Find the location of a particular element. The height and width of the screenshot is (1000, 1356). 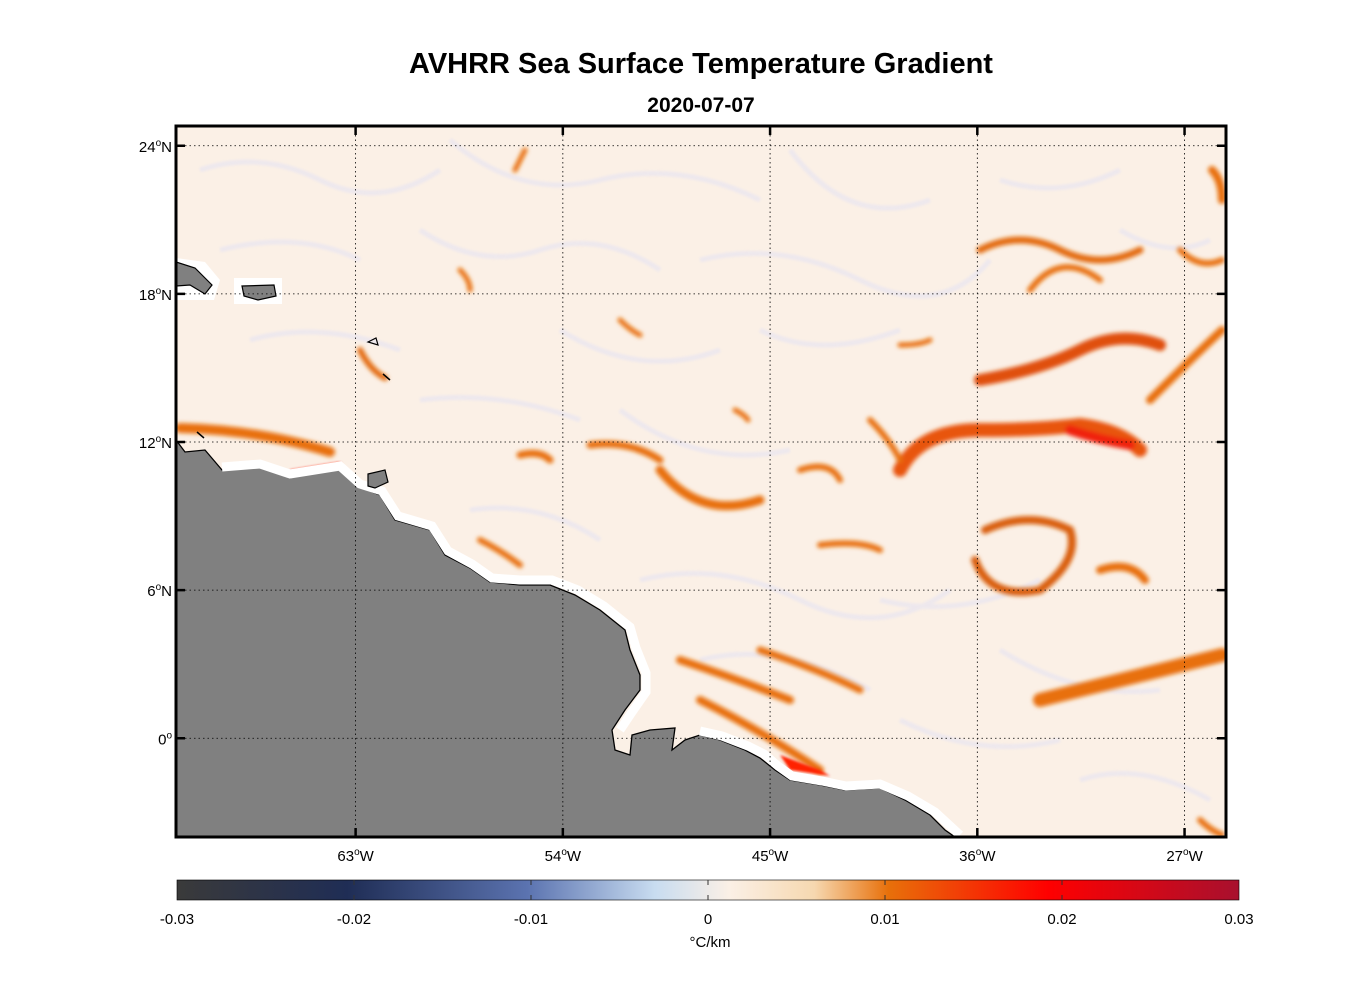

longitude-labels: 63oW 54oW 45oW 36oW 27oW is located at coordinates (770, 856).